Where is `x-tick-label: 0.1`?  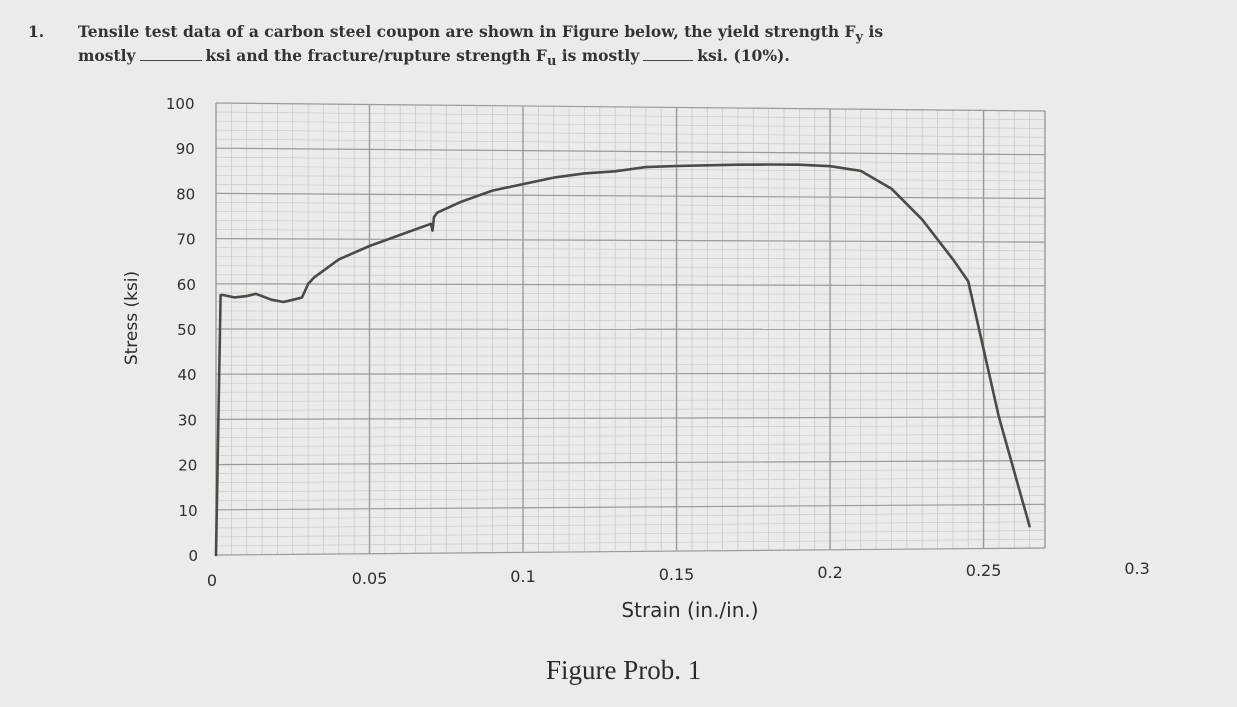
x-tick-label: 0.1 is located at coordinates (522, 576).